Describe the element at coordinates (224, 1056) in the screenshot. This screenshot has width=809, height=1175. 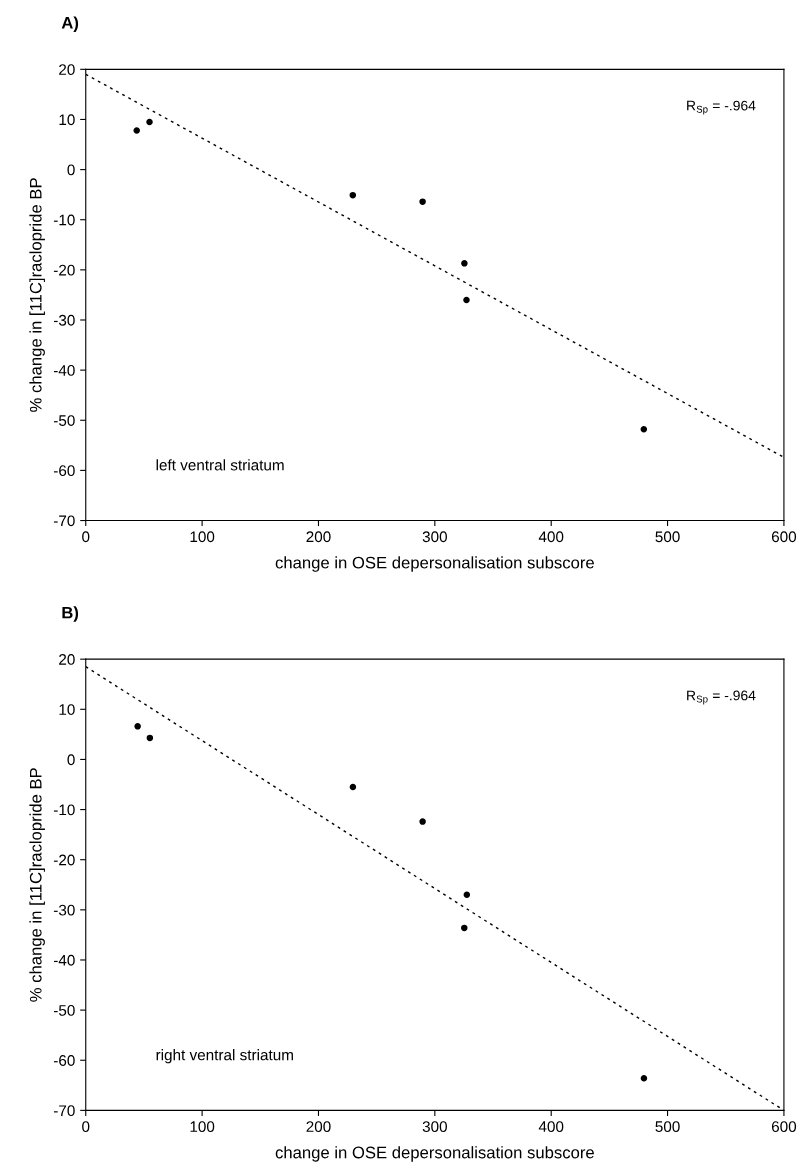
I see `annotation: right ventral striatum` at that location.